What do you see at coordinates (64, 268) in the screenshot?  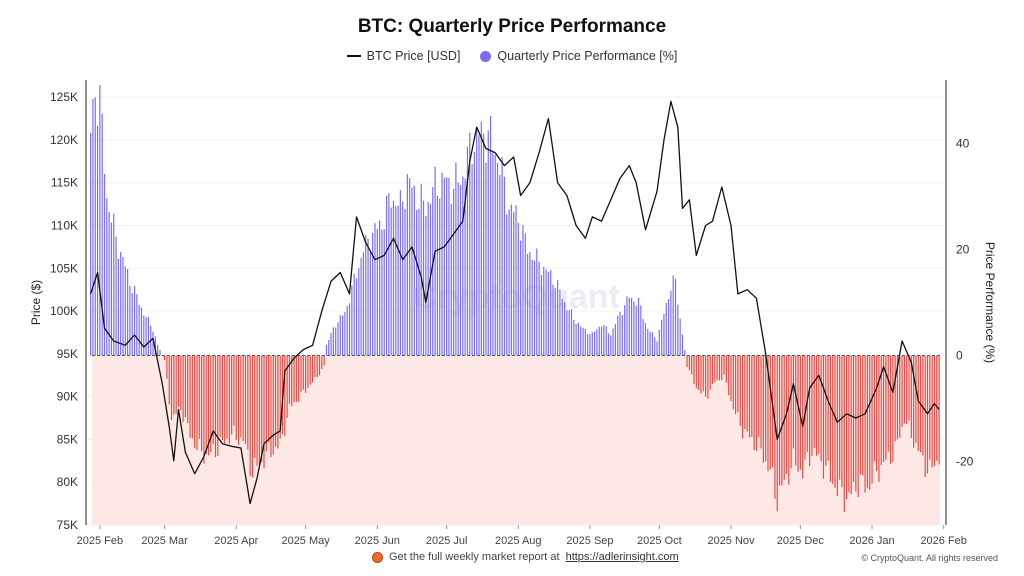 I see `left-tick-label: 105K` at bounding box center [64, 268].